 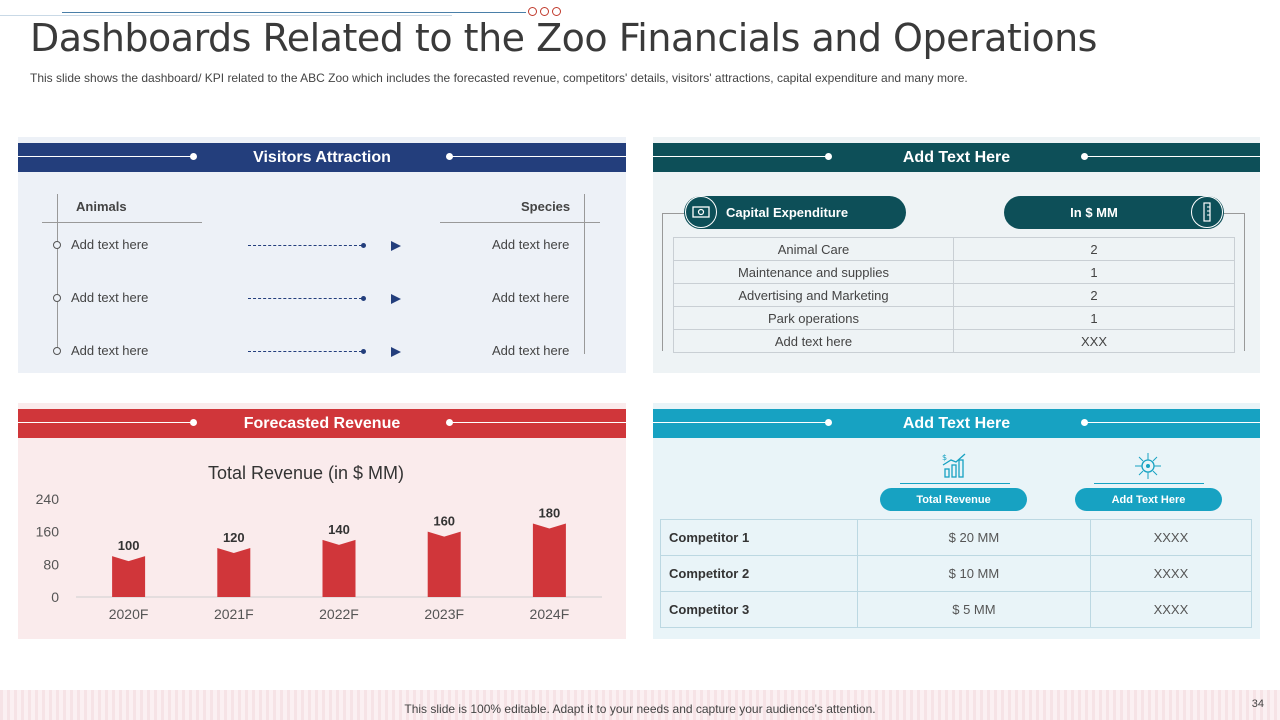 What do you see at coordinates (813, 272) in the screenshot?
I see `capex-item: Maintenance and supplies` at bounding box center [813, 272].